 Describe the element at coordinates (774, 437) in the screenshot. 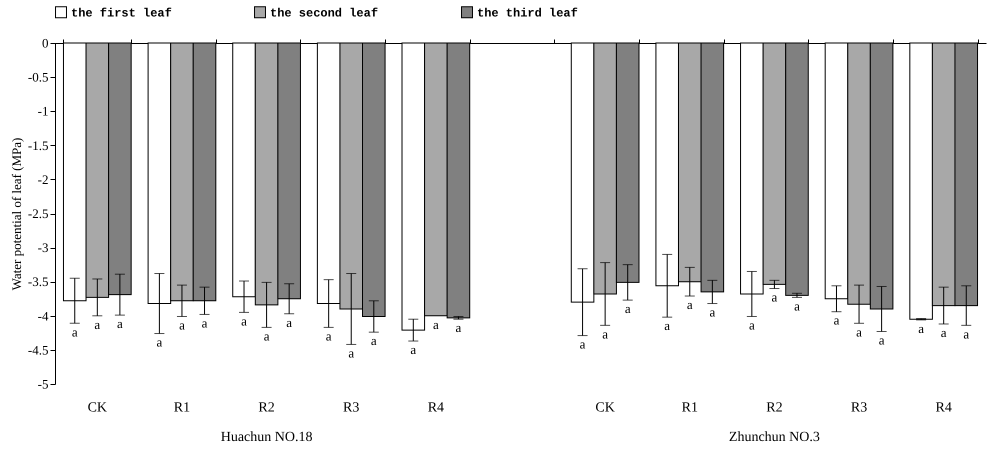

I see `text: Zhunchun NO.3` at that location.